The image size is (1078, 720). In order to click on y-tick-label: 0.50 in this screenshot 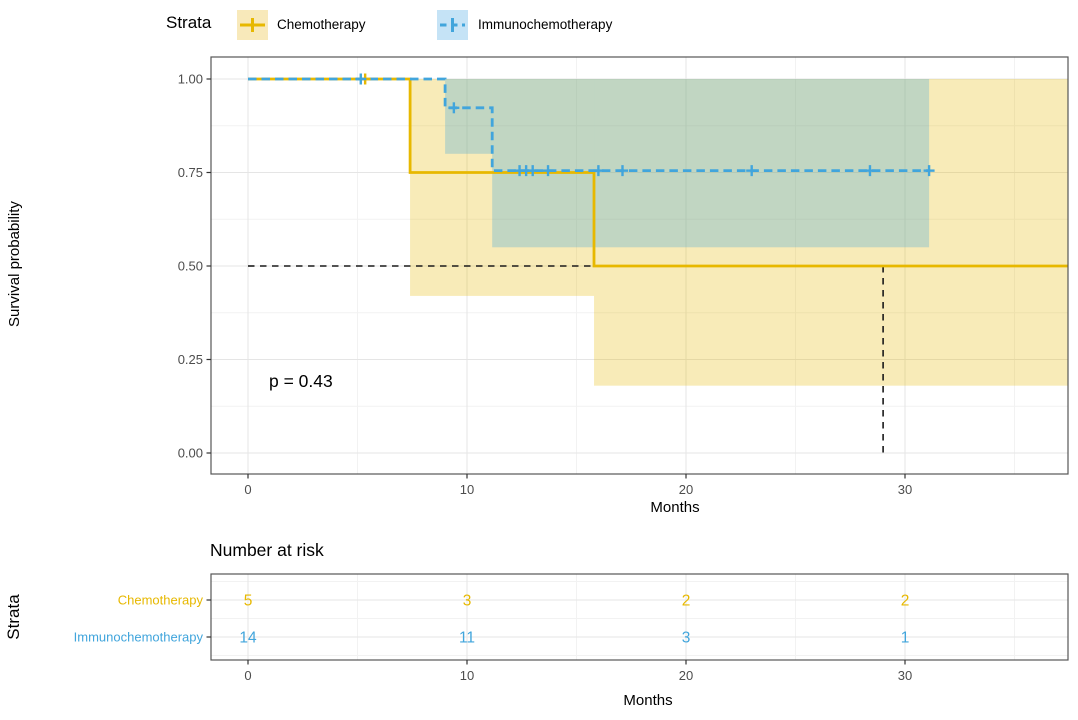, I will do `click(190, 266)`.